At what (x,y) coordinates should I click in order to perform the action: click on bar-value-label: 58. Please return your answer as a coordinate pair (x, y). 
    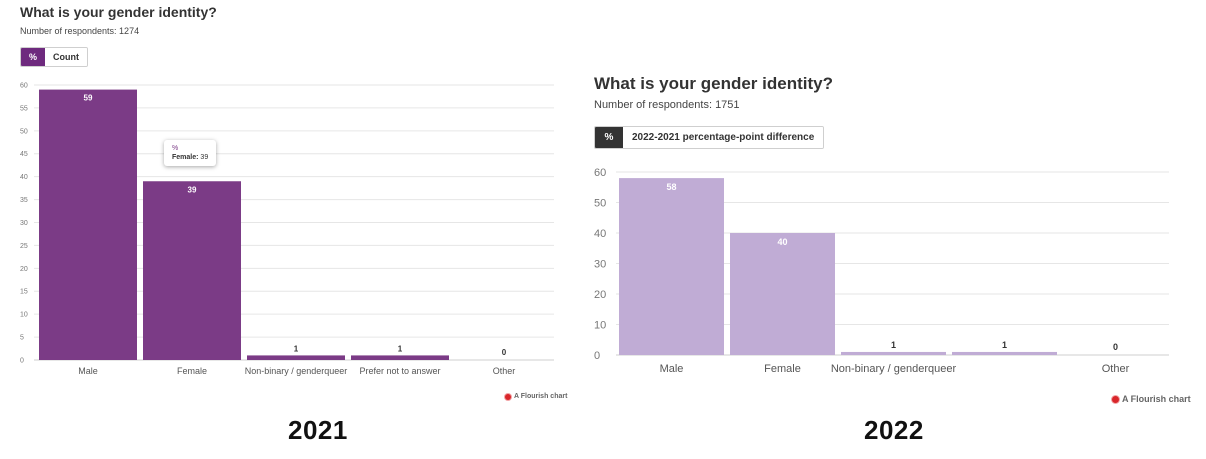
    Looking at the image, I should click on (671, 187).